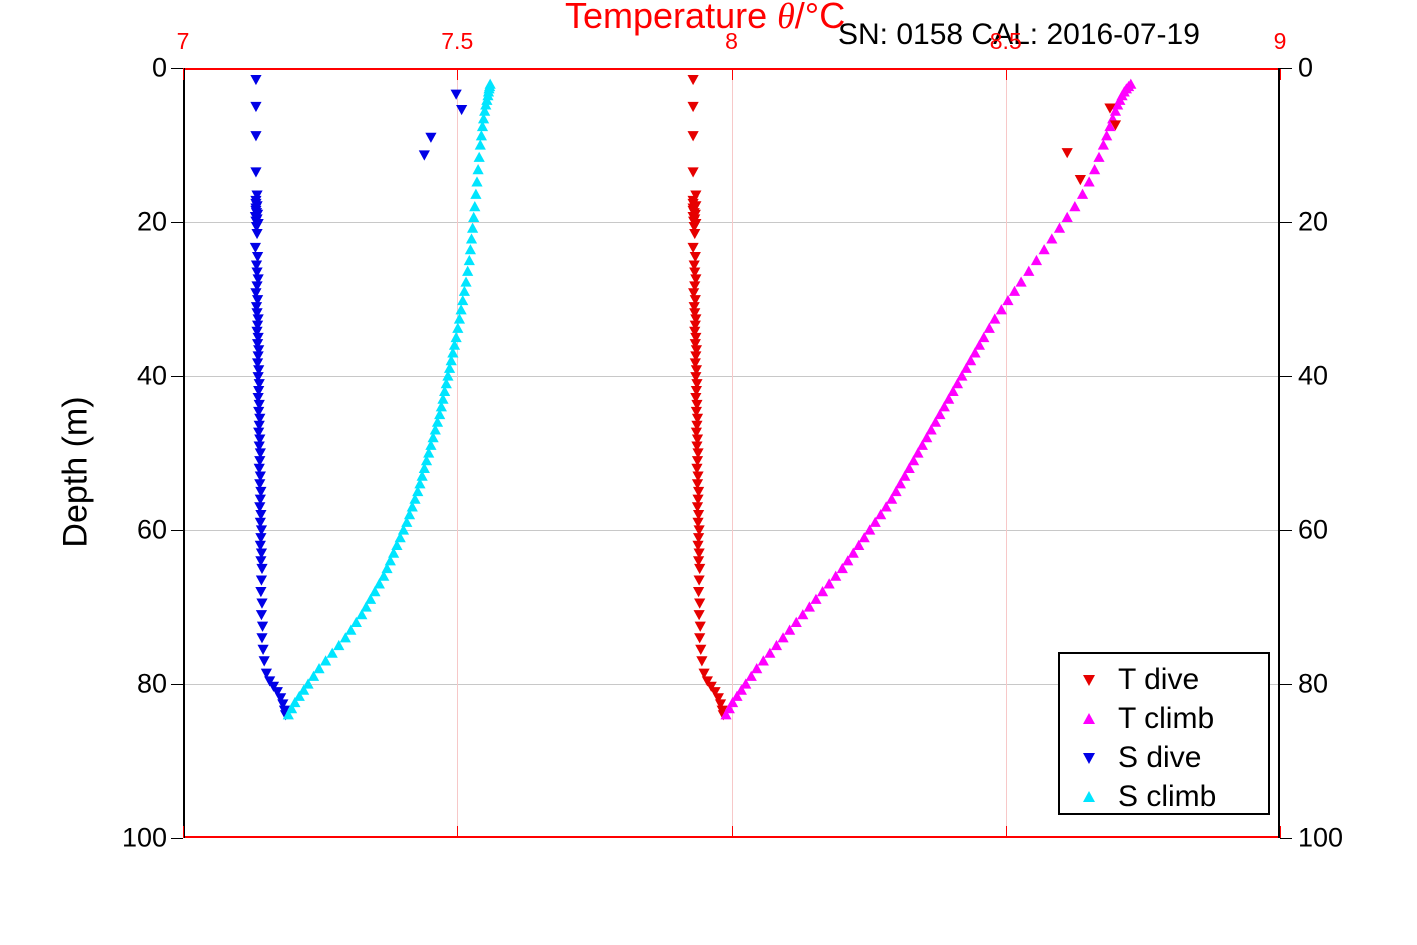 The width and height of the screenshot is (1417, 945). What do you see at coordinates (151, 683) in the screenshot?
I see `left-tick-label: 80` at bounding box center [151, 683].